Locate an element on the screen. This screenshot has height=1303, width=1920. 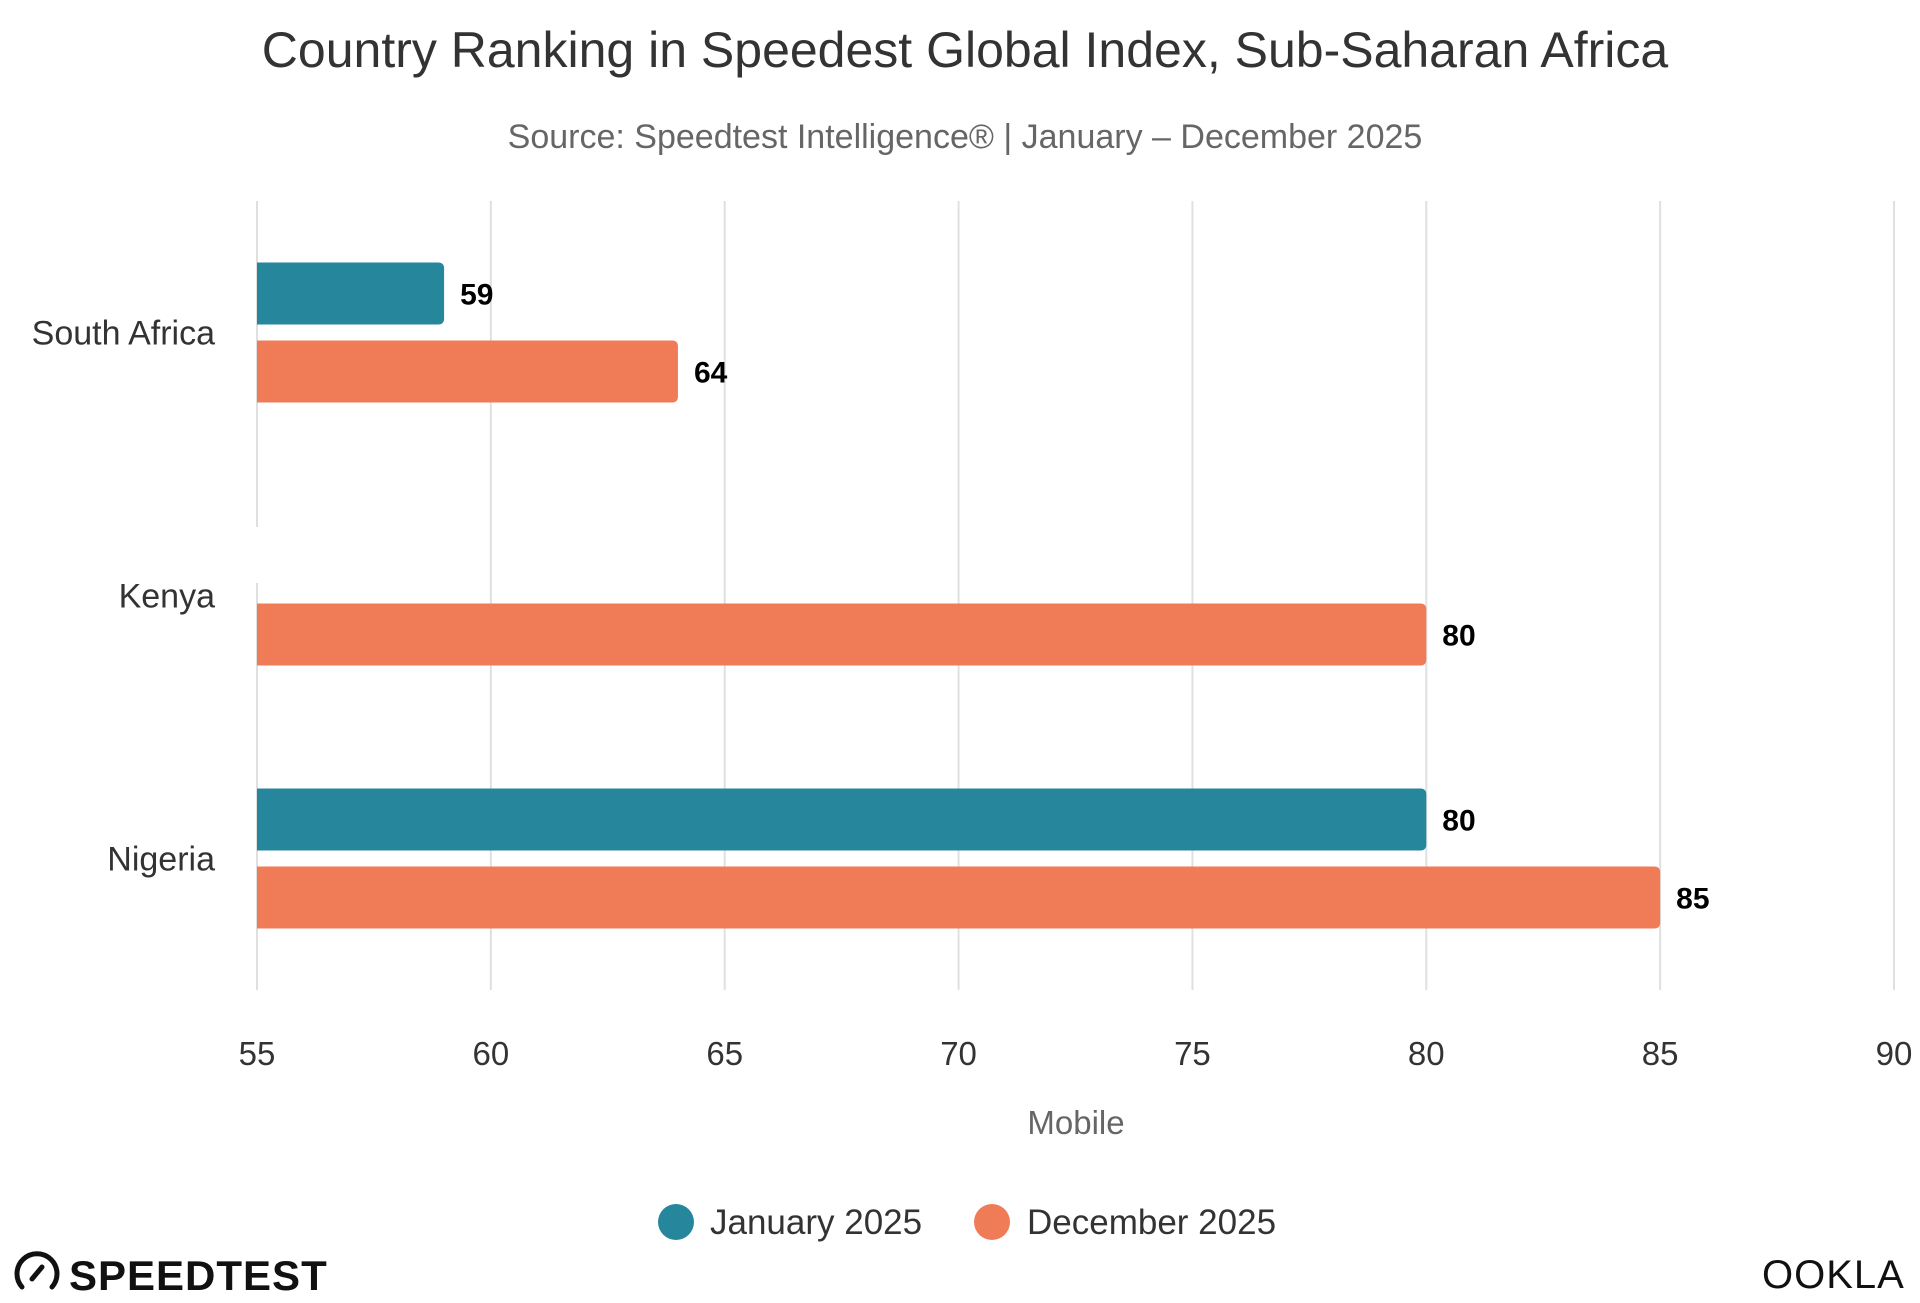
legend-label: January 2025 is located at coordinates (816, 1222).